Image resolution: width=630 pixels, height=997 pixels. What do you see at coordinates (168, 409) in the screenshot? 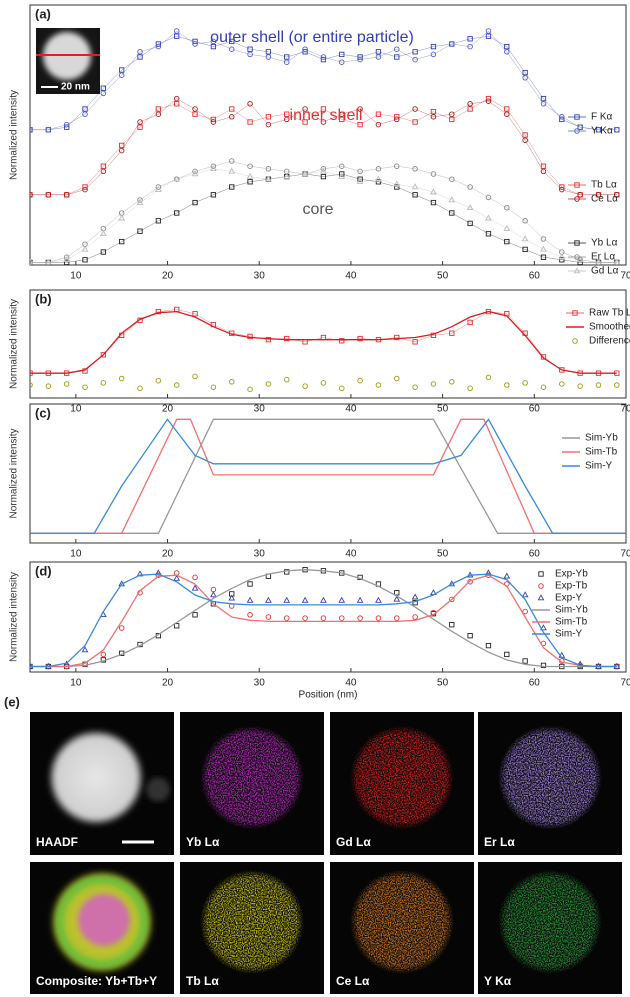
I see `x-tick-label: 20` at bounding box center [168, 409].